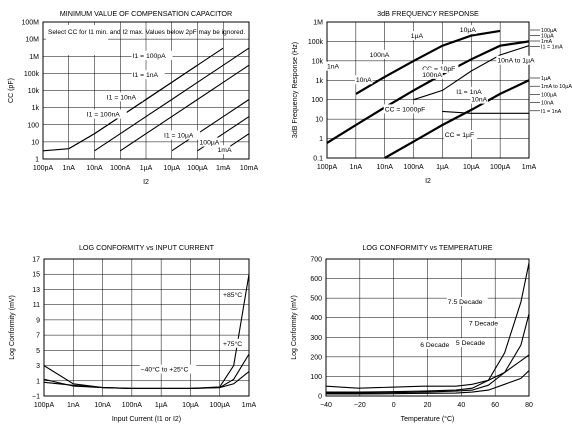  What do you see at coordinates (179, 136) in the screenshot?
I see `annotation-label: I1 = 10µA` at bounding box center [179, 136].